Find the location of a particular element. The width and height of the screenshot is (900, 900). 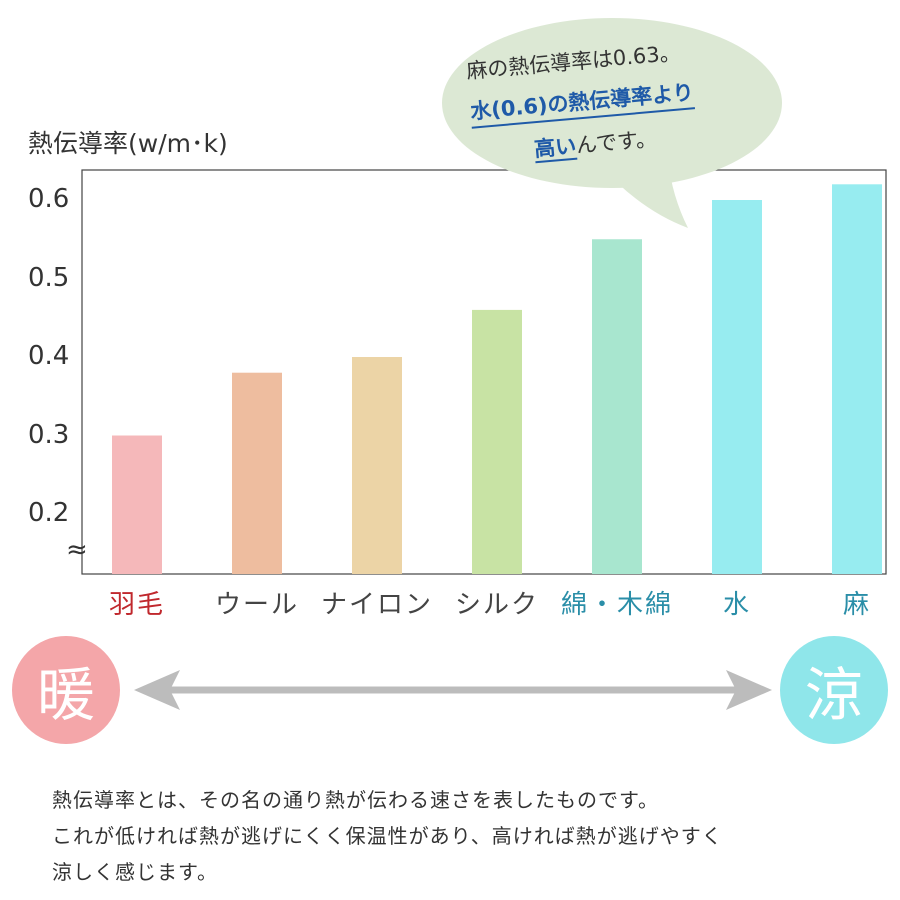

category-label: 綿・木綿 is located at coordinates (616, 605).